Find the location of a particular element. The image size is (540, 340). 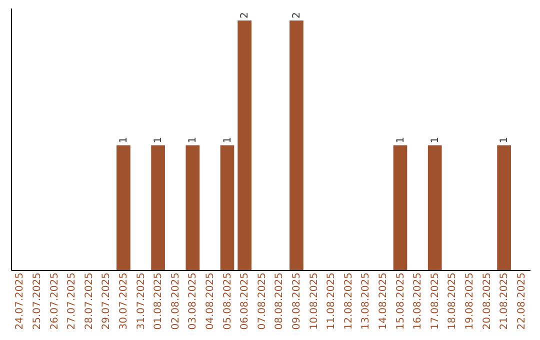

x-tick-label: 29.07.2025 is located at coordinates (106, 301).